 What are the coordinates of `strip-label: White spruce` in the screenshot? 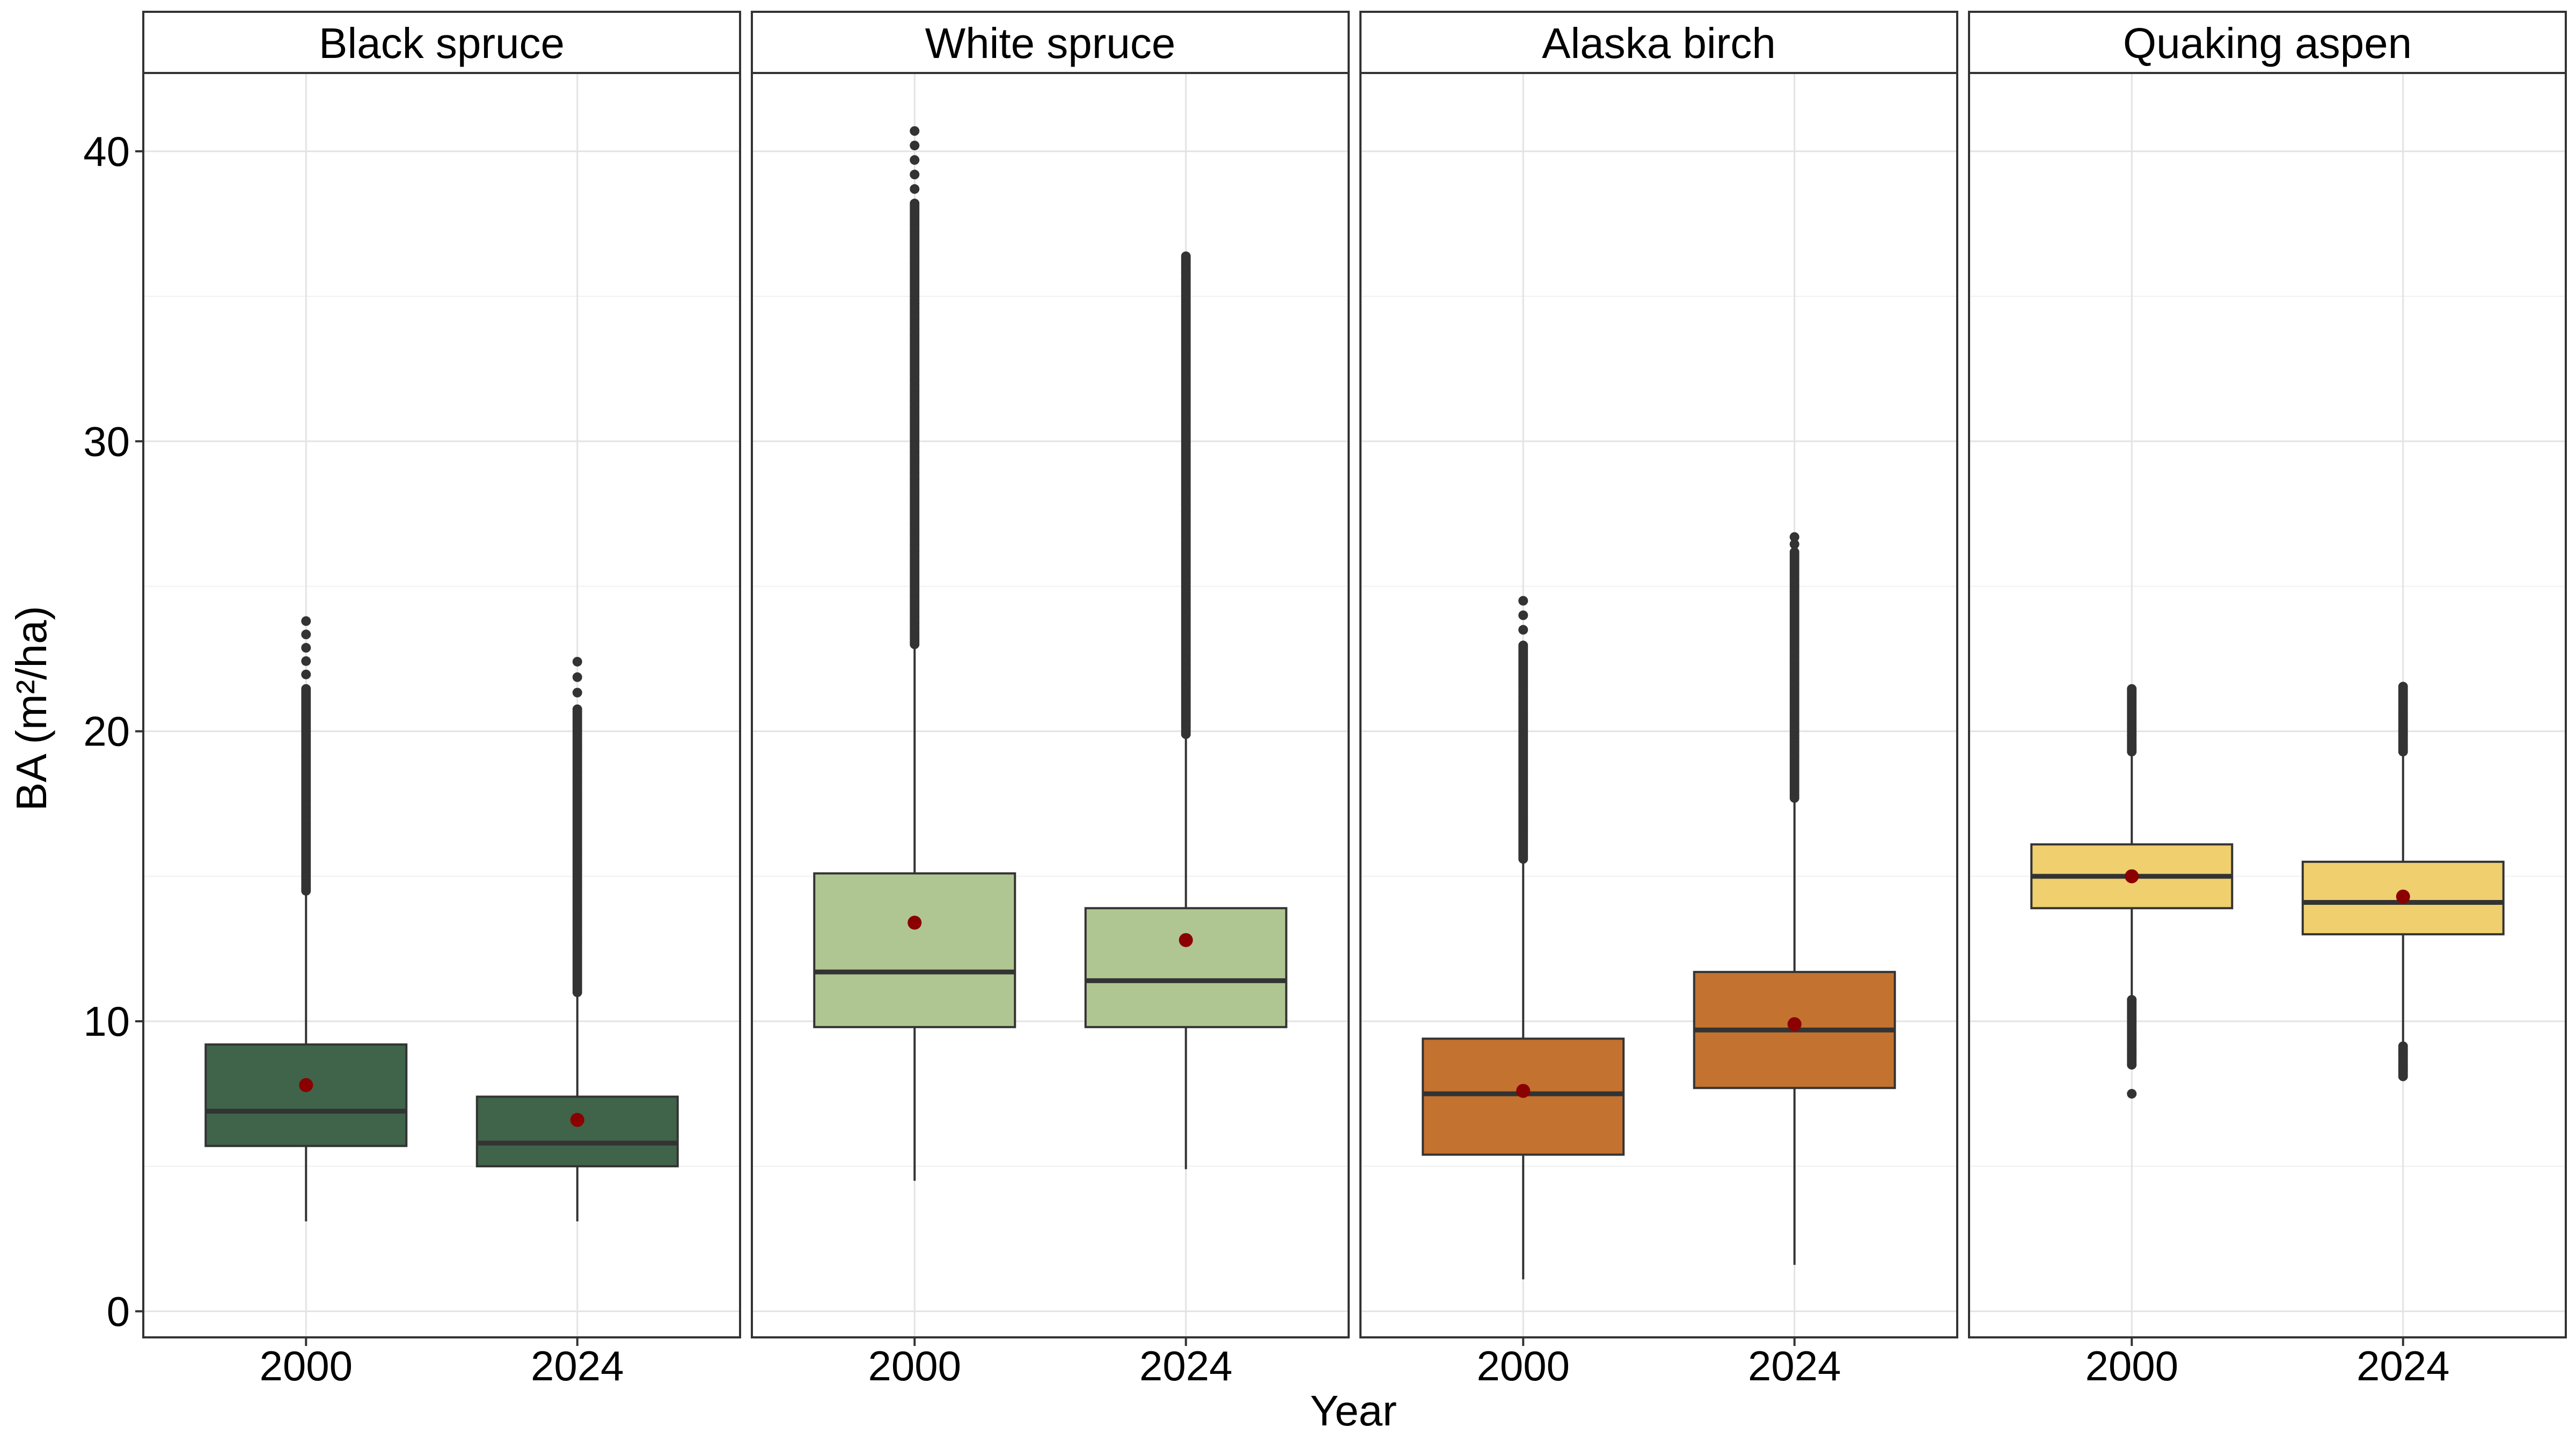 It's located at (1050, 43).